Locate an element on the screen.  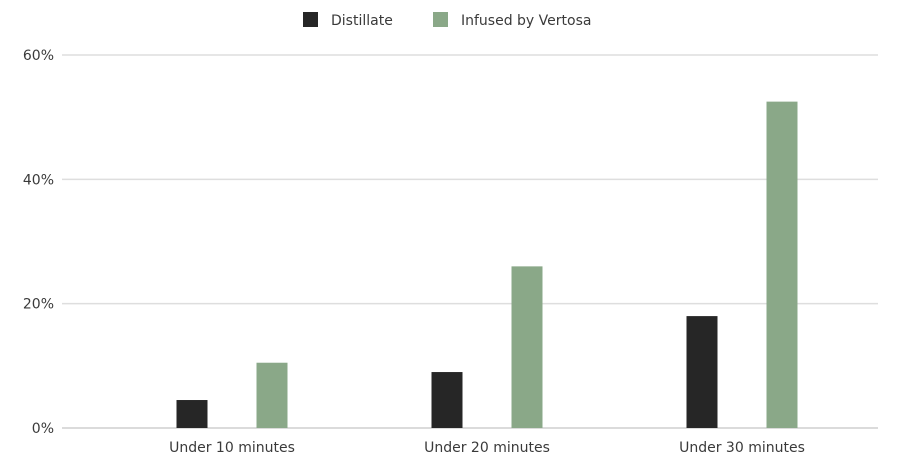
x-tick-label: Under 20 minutes is located at coordinates (487, 447).